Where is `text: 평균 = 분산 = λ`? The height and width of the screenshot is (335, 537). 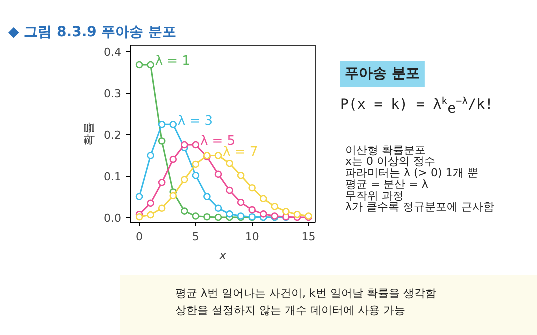
text: 평균 = 분산 = λ is located at coordinates (387, 184).